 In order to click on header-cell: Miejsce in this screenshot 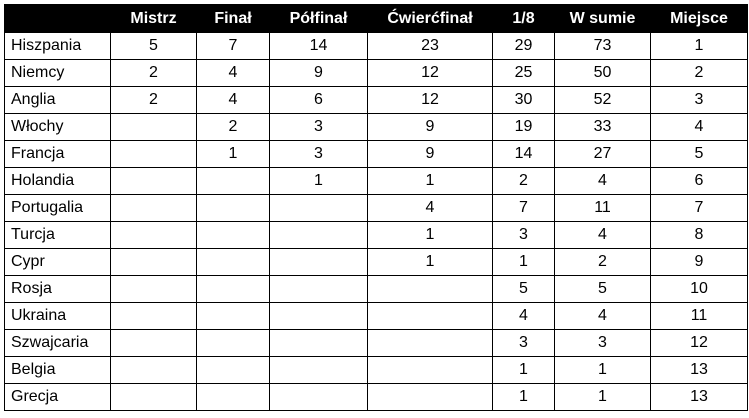, I will do `click(699, 18)`.